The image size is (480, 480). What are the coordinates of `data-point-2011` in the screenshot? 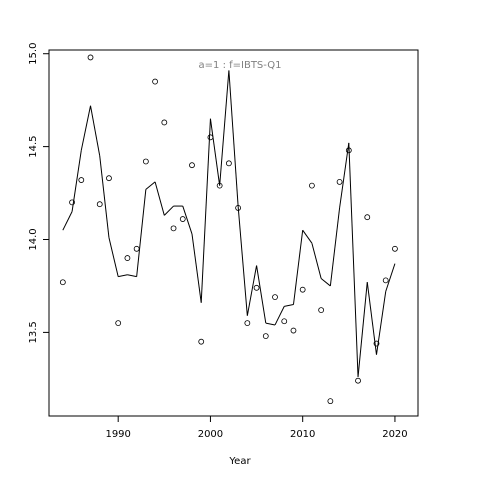 It's located at (312, 185).